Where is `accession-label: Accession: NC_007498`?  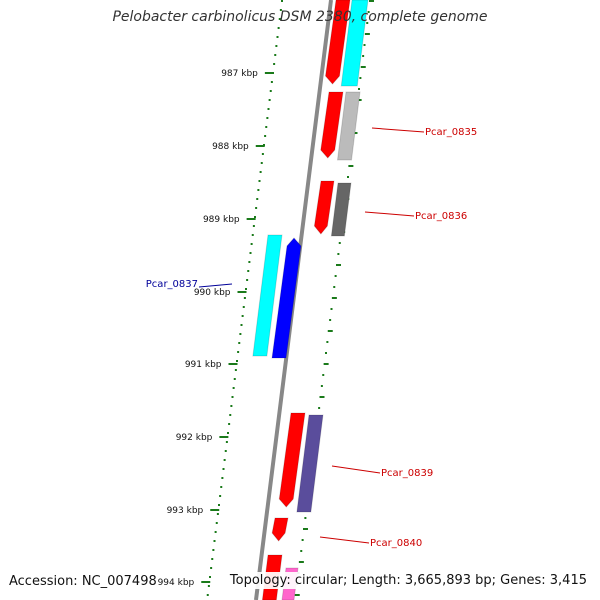
accession-label: Accession: NC_007498 is located at coordinates (83, 581).